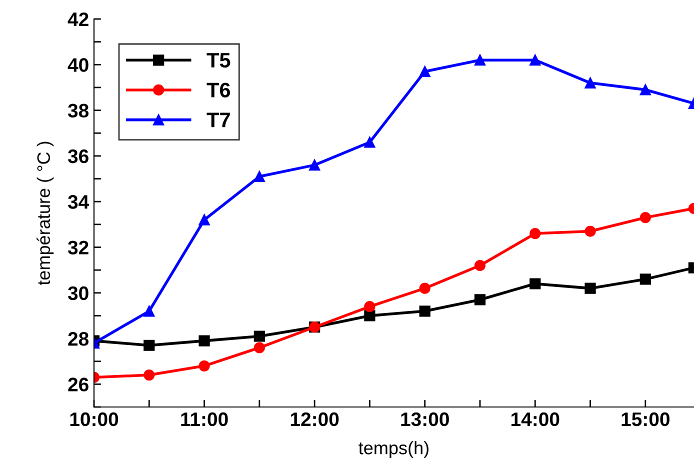 The height and width of the screenshot is (472, 694). What do you see at coordinates (45, 214) in the screenshot?
I see `y-axis-title: température ( °C )` at bounding box center [45, 214].